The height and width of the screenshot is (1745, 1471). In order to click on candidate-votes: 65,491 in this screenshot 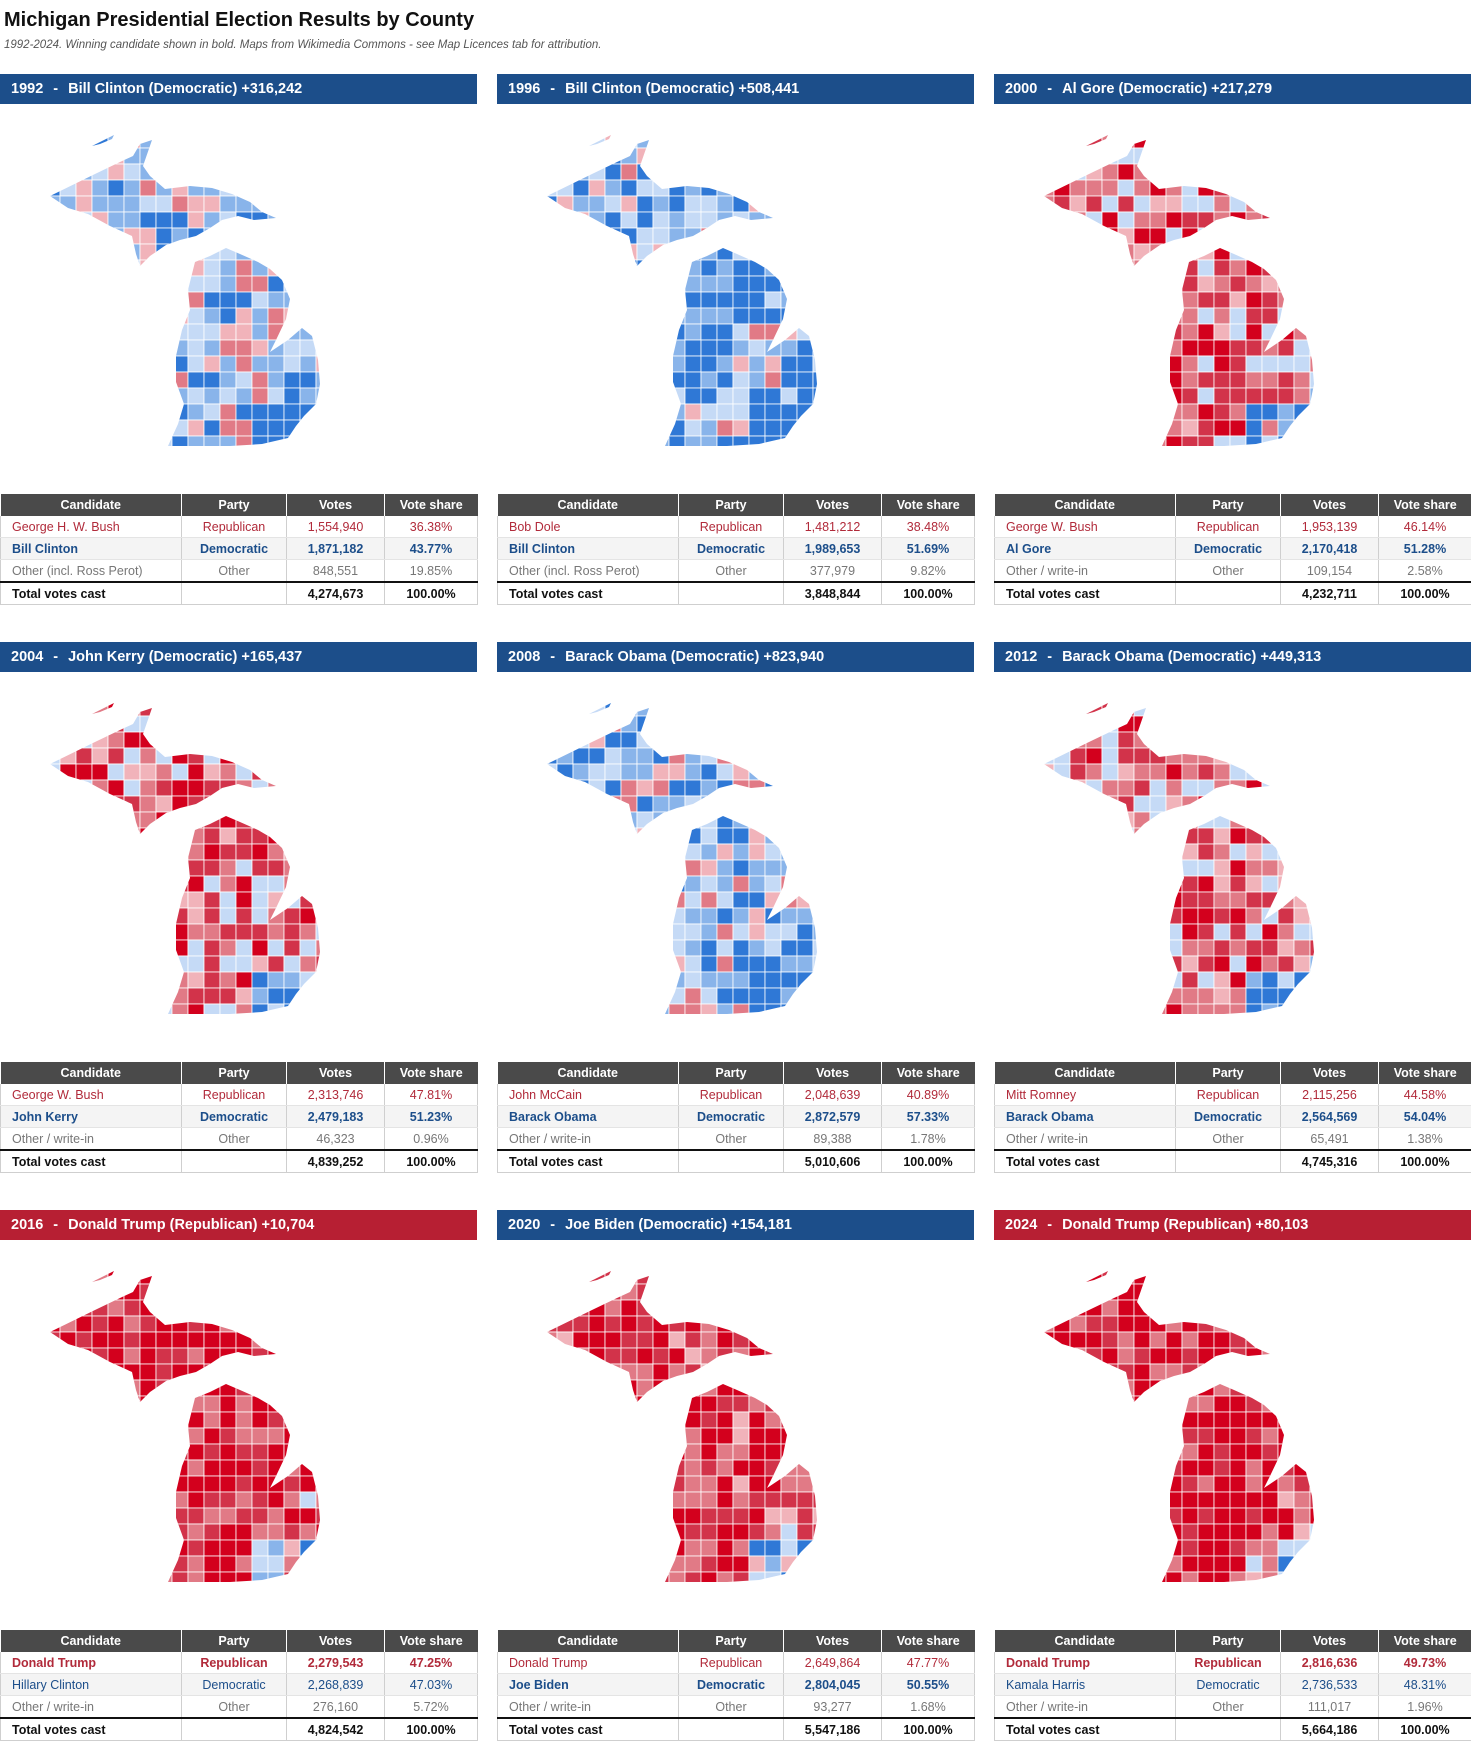, I will do `click(1329, 1139)`.